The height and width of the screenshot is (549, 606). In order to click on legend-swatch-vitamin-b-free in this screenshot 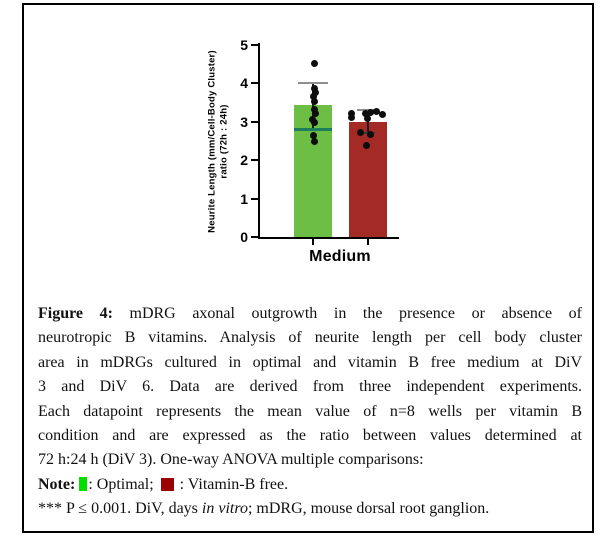, I will do `click(167, 484)`.